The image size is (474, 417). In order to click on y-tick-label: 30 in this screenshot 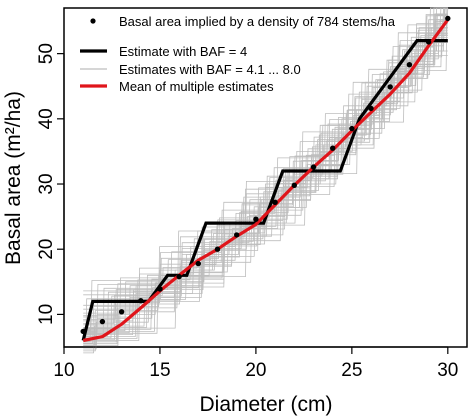, I will do `click(46, 183)`.